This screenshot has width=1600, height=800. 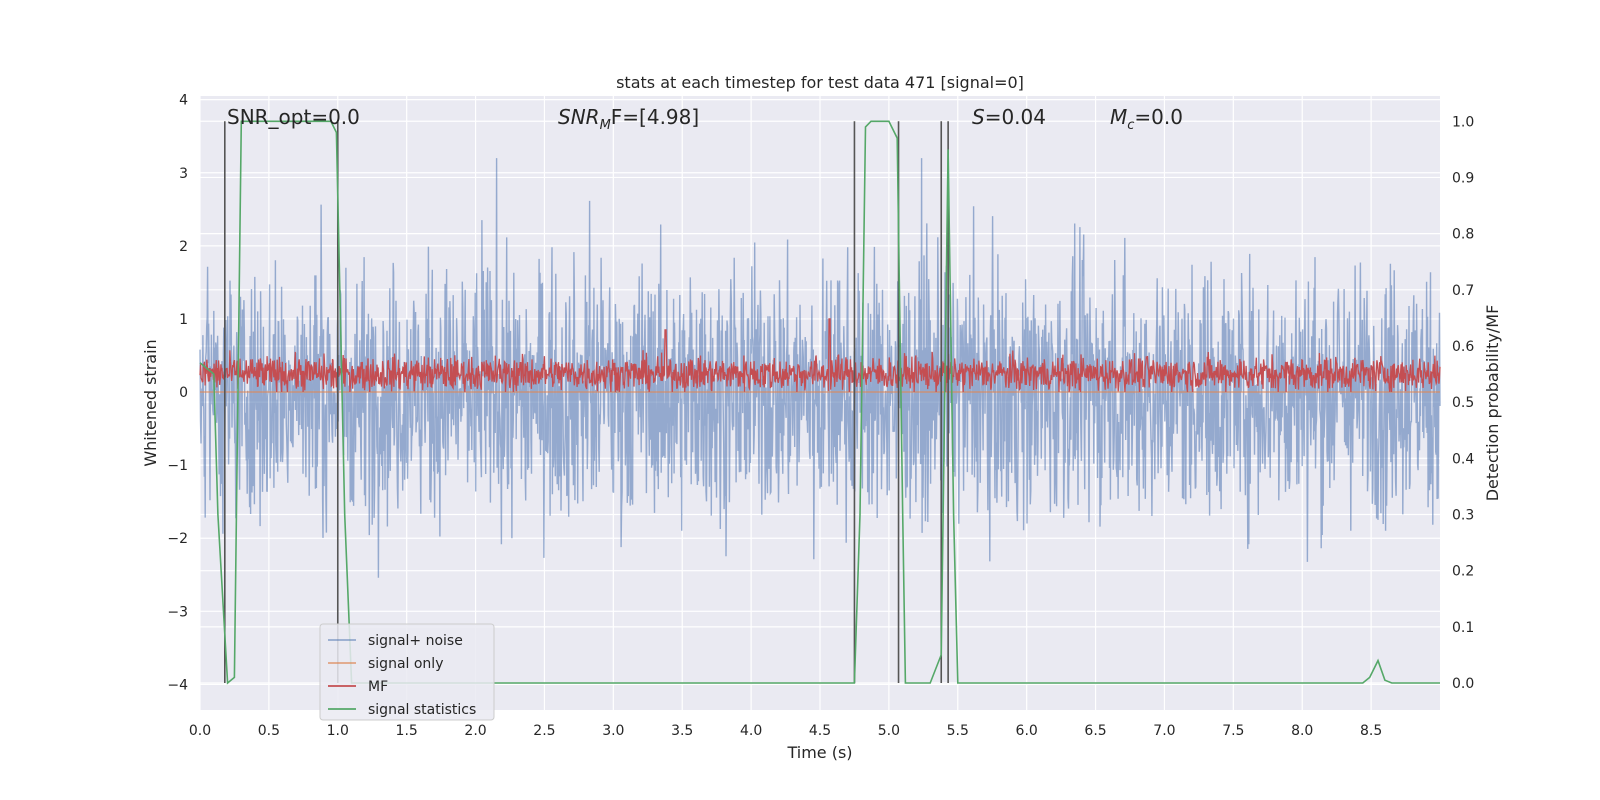 What do you see at coordinates (415, 641) in the screenshot?
I see `legend-label-signal-noise: signal+ noise` at bounding box center [415, 641].